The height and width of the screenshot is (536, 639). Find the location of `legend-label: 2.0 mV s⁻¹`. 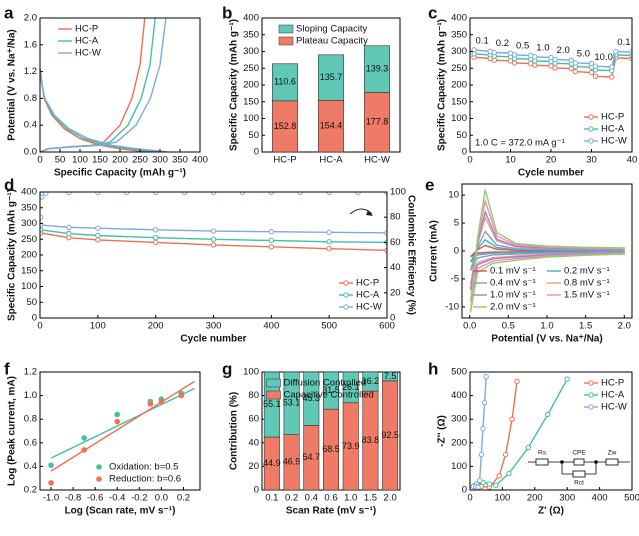

legend-label: 2.0 mV s⁻¹ is located at coordinates (513, 307).